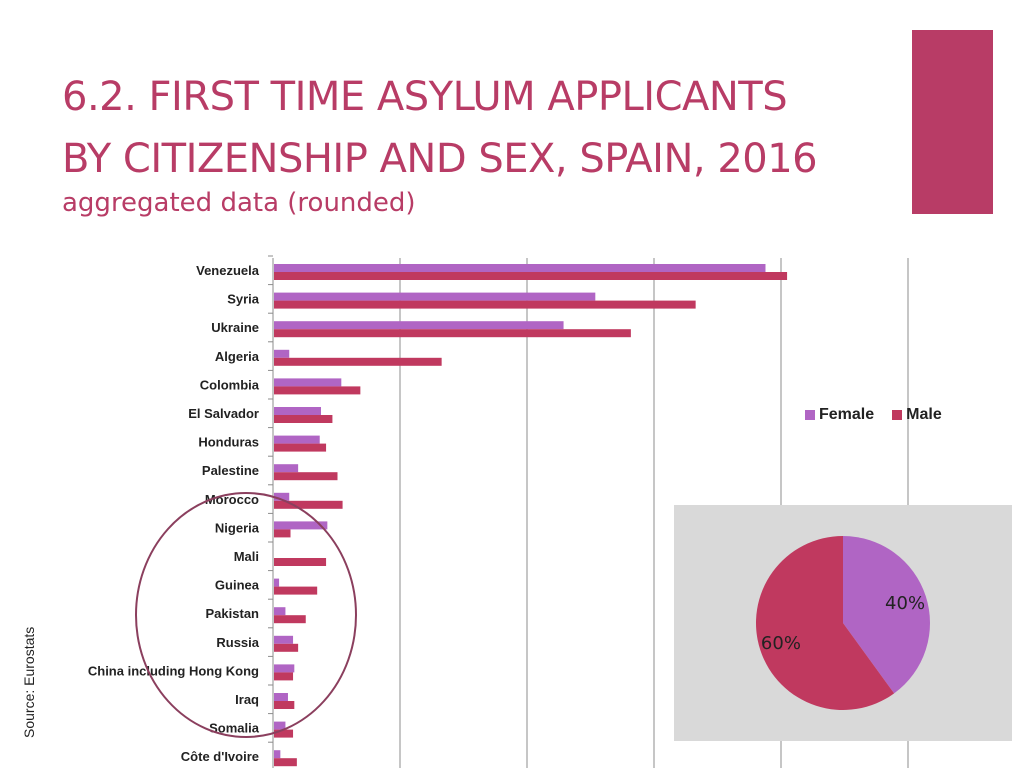  What do you see at coordinates (897, 415) in the screenshot?
I see `legend-swatch-male` at bounding box center [897, 415].